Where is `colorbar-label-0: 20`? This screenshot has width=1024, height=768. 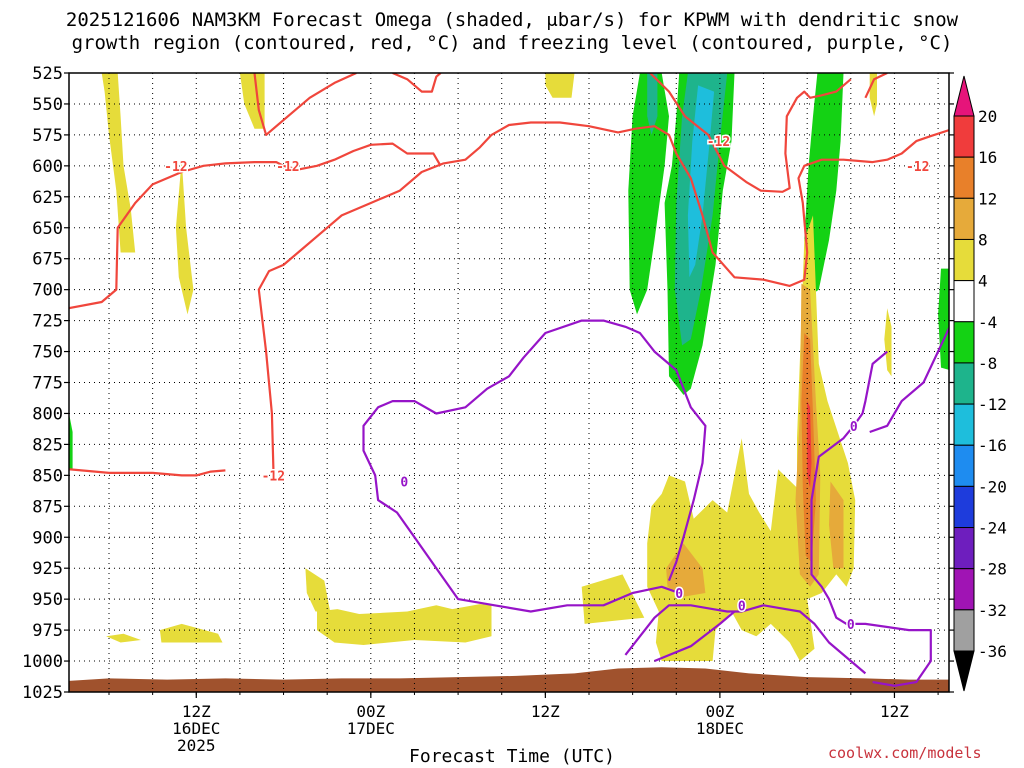 colorbar-label-0: 20 is located at coordinates (987, 116).